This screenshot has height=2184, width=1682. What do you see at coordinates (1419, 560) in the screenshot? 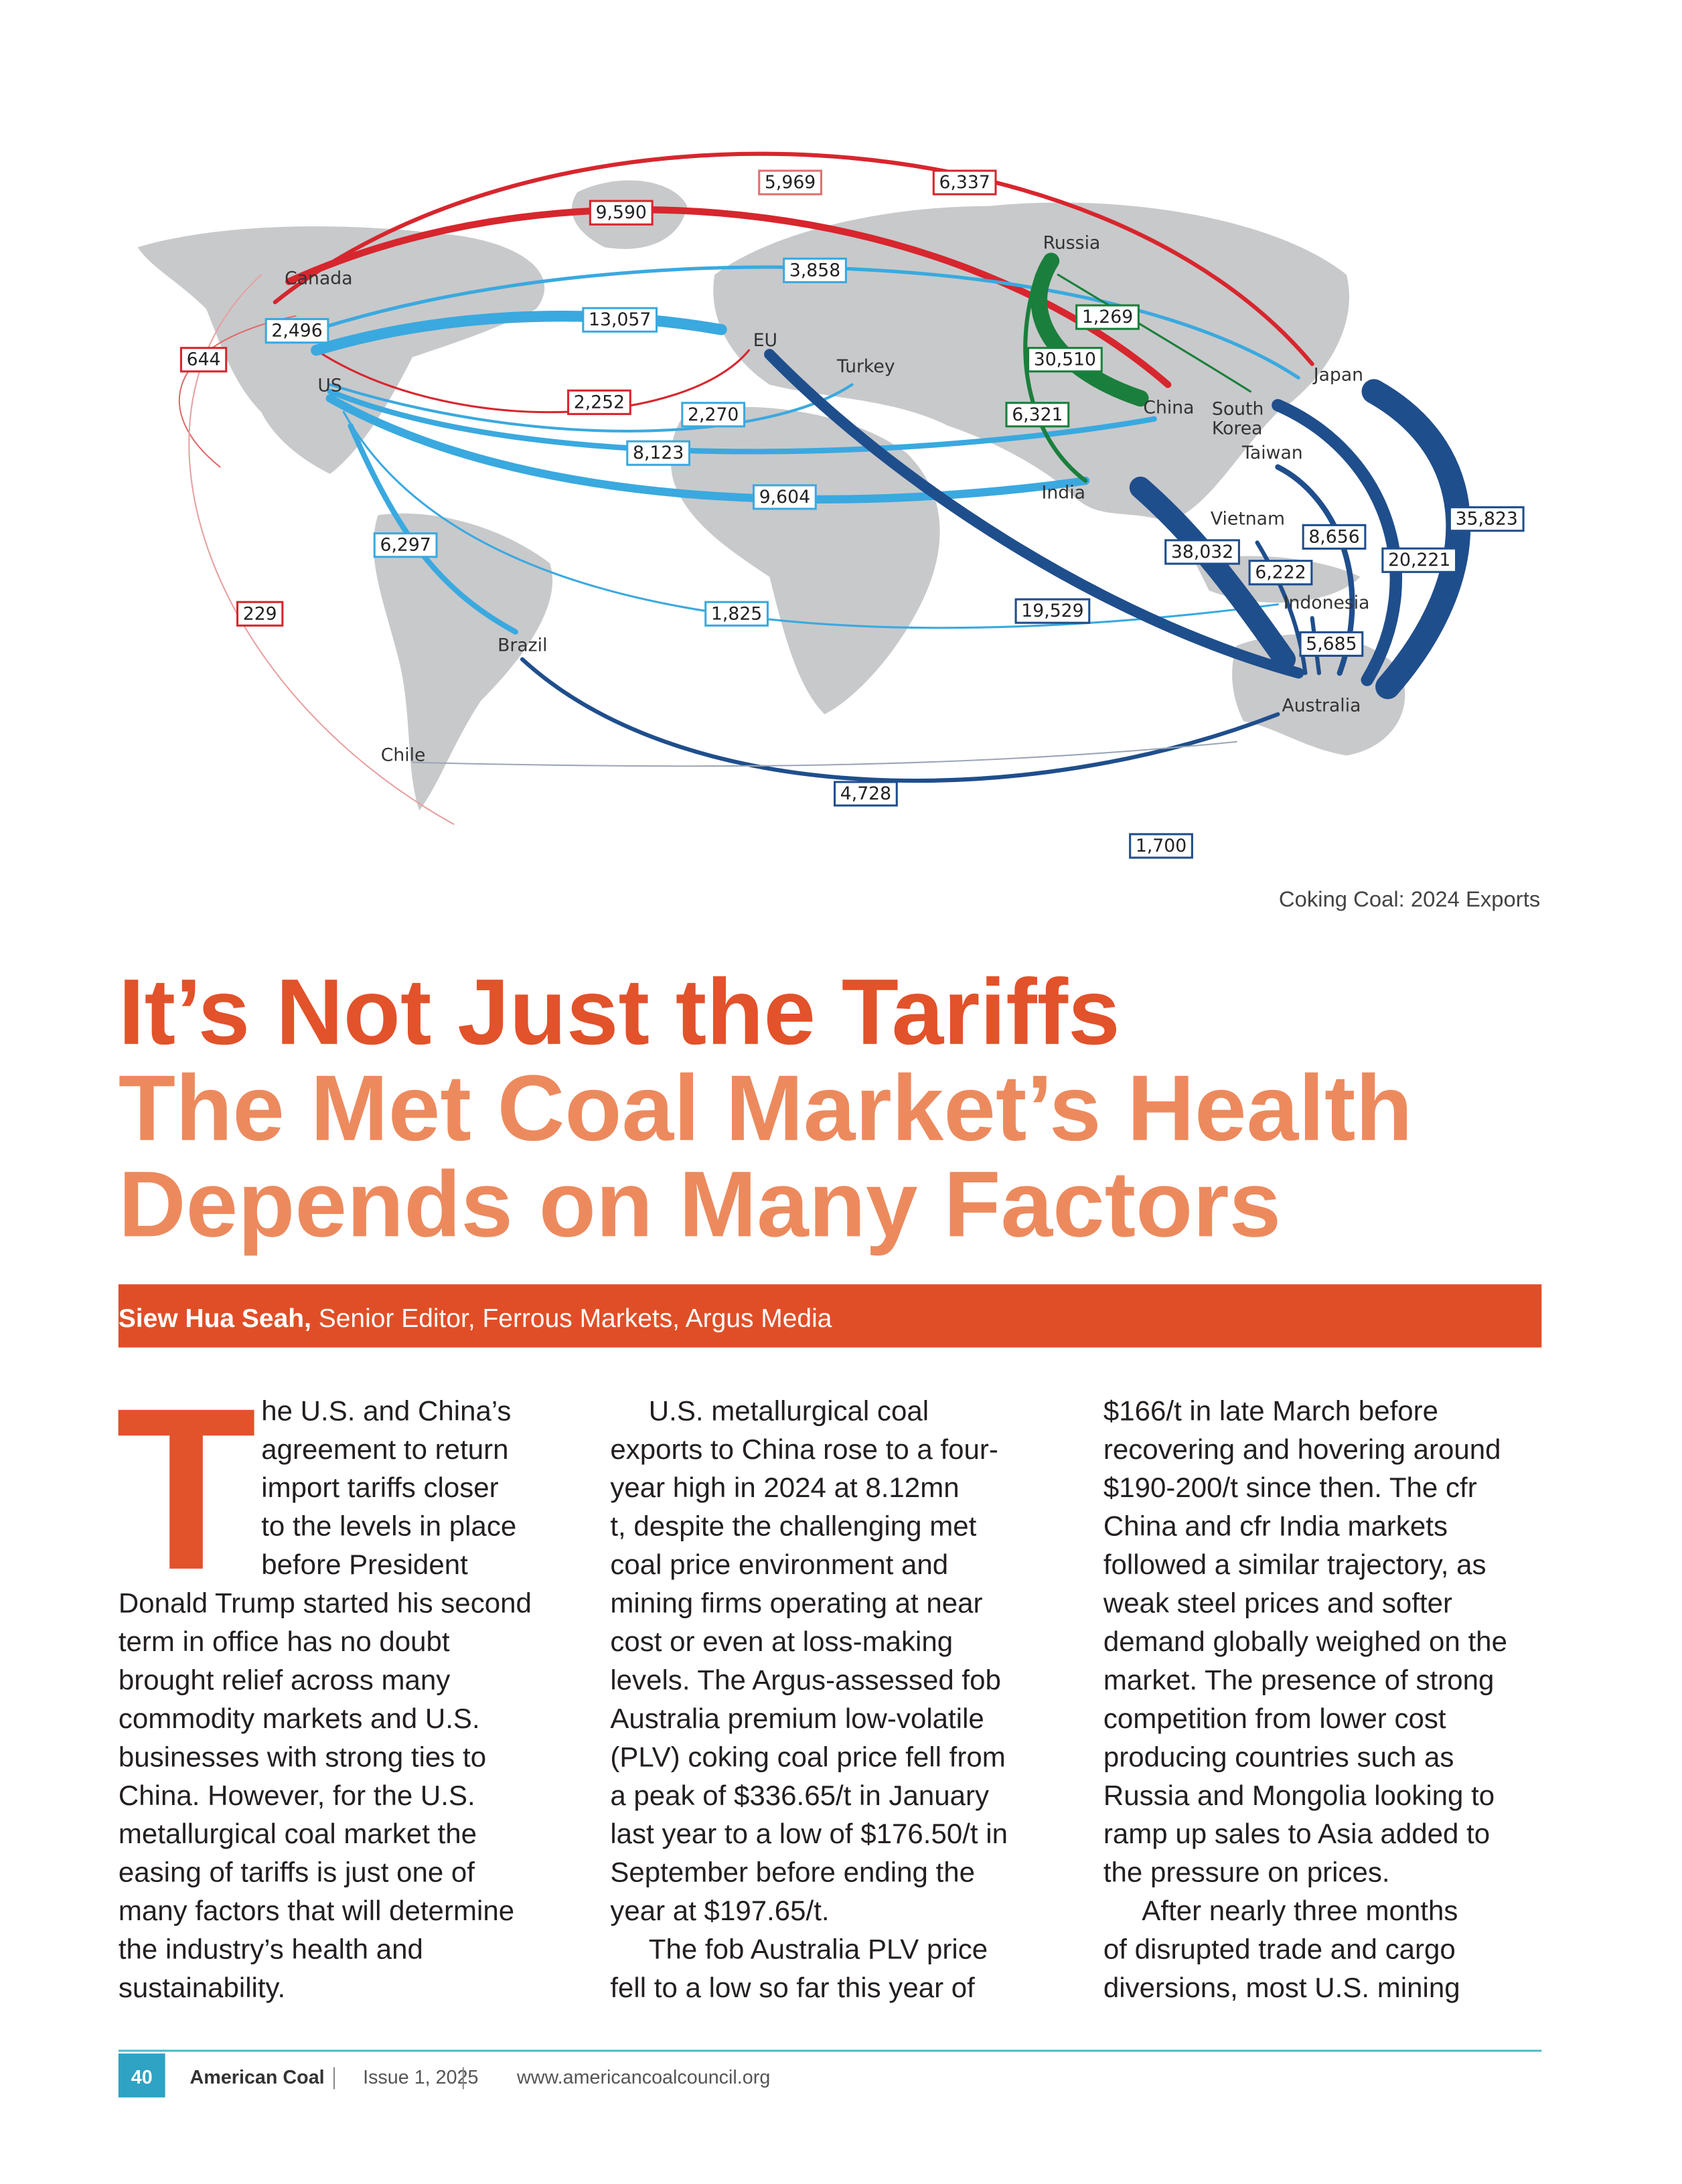
I see `flow-label: 20,221` at bounding box center [1419, 560].